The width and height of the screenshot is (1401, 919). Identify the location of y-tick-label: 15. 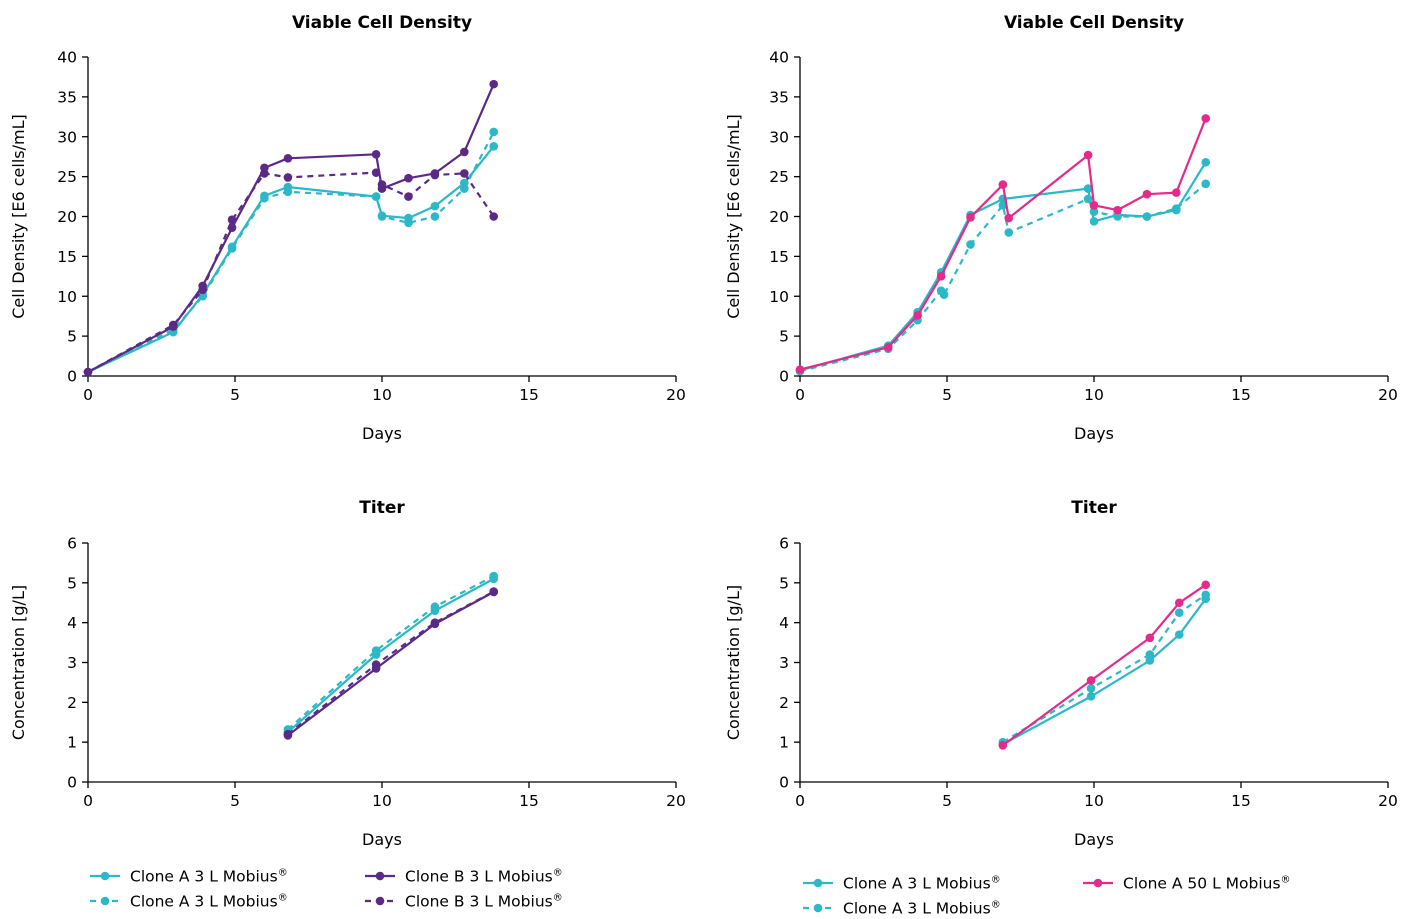
(779, 257).